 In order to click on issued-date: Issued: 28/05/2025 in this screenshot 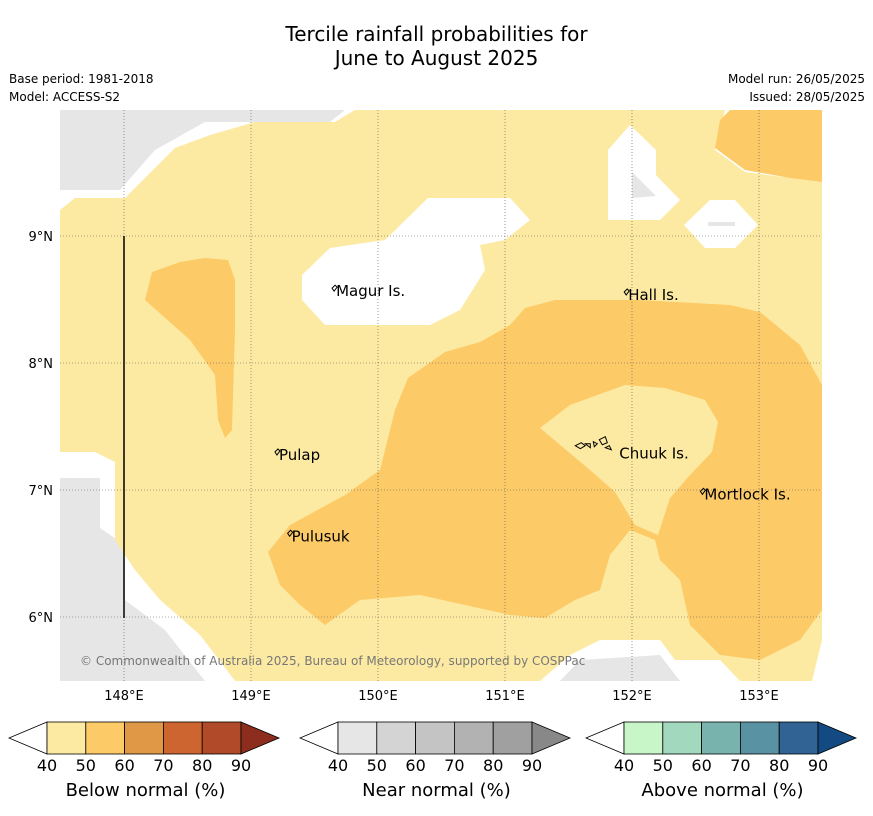, I will do `click(807, 97)`.